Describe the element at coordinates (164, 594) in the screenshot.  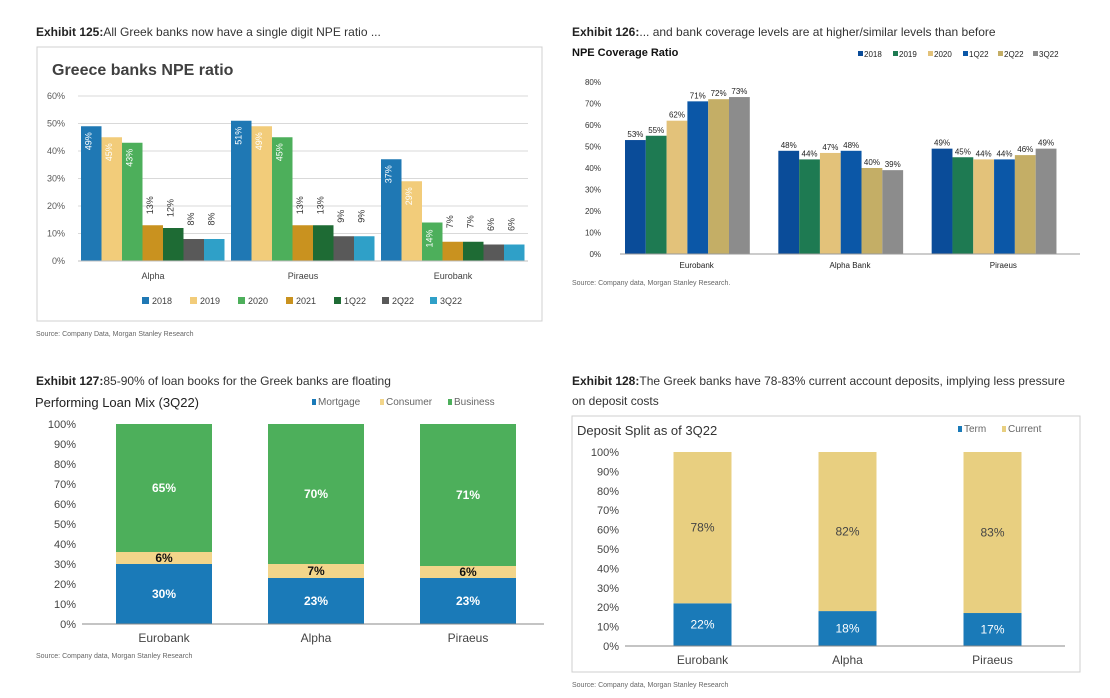
I see `loan-mix-data-label: 30%` at that location.